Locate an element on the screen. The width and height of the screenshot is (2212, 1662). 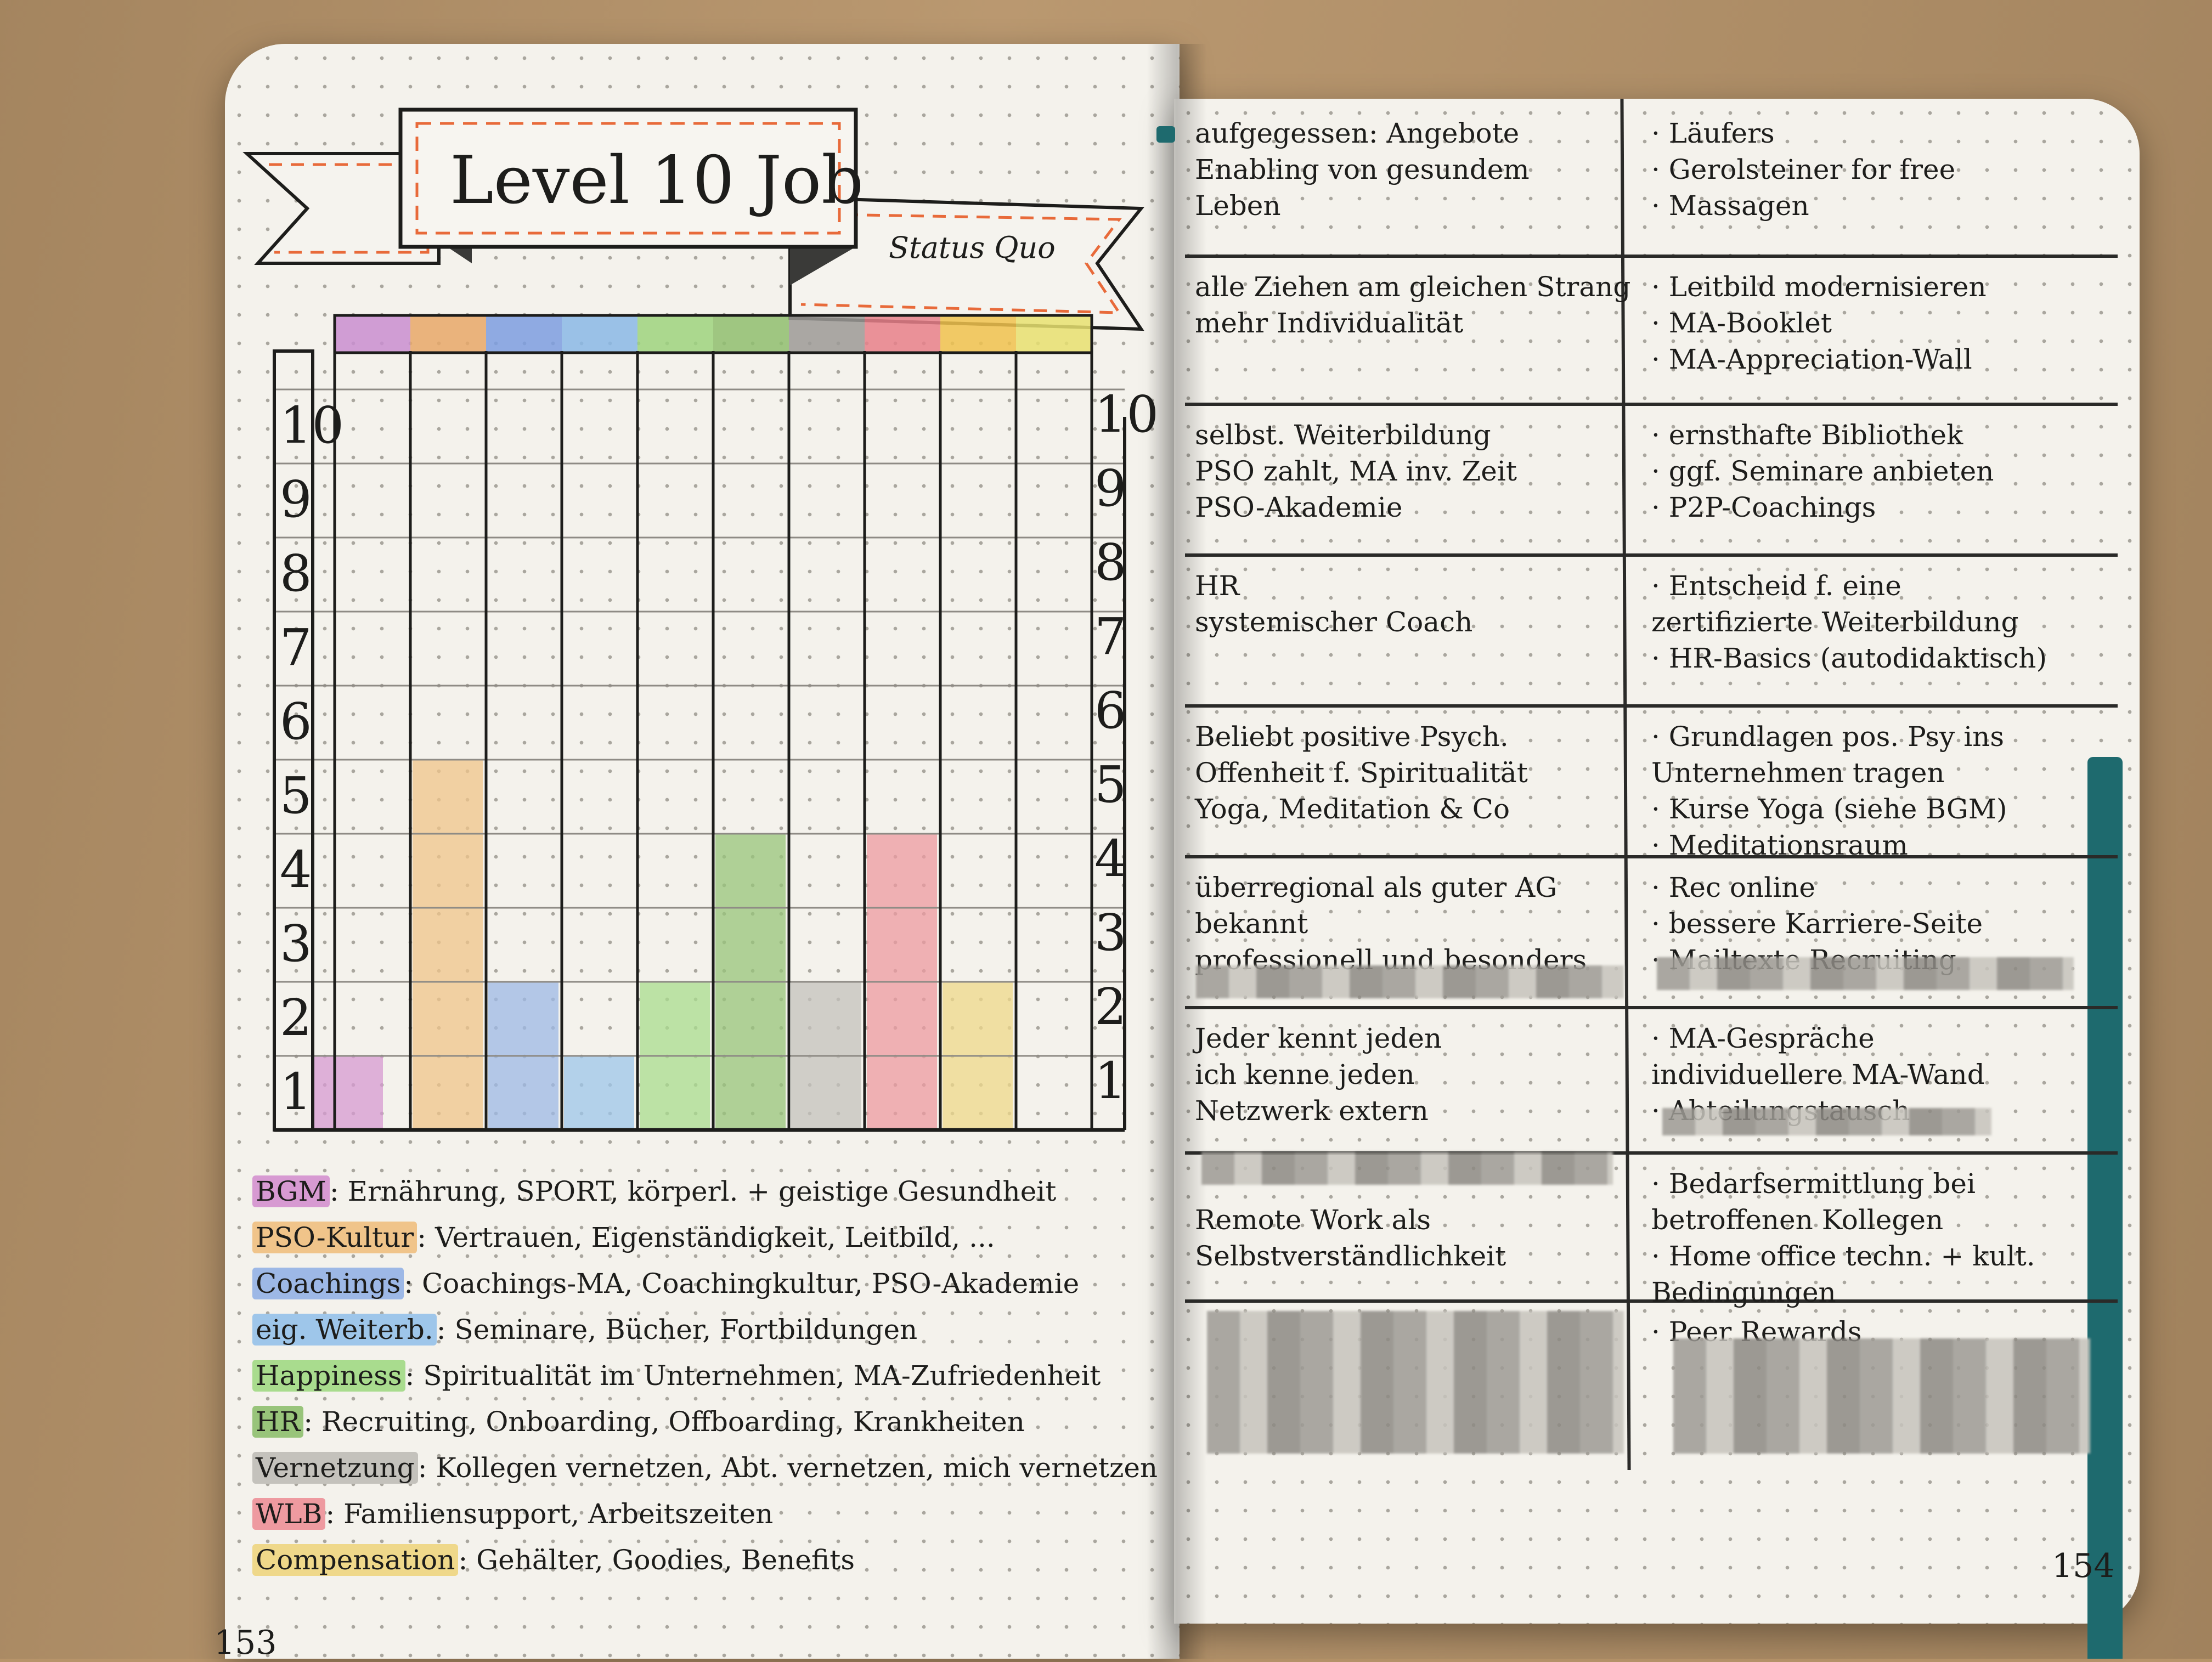
legend-entry: WLB: Familiensupport, Arbeitszeiten is located at coordinates (713, 1514).